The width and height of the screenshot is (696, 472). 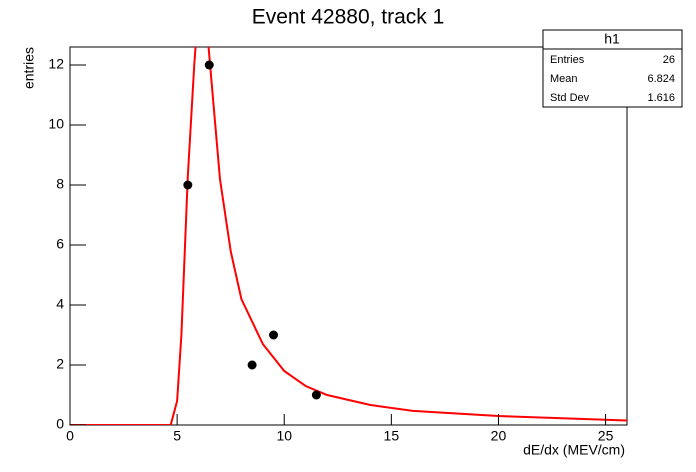 What do you see at coordinates (392, 436) in the screenshot?
I see `x-tick-label: 15` at bounding box center [392, 436].